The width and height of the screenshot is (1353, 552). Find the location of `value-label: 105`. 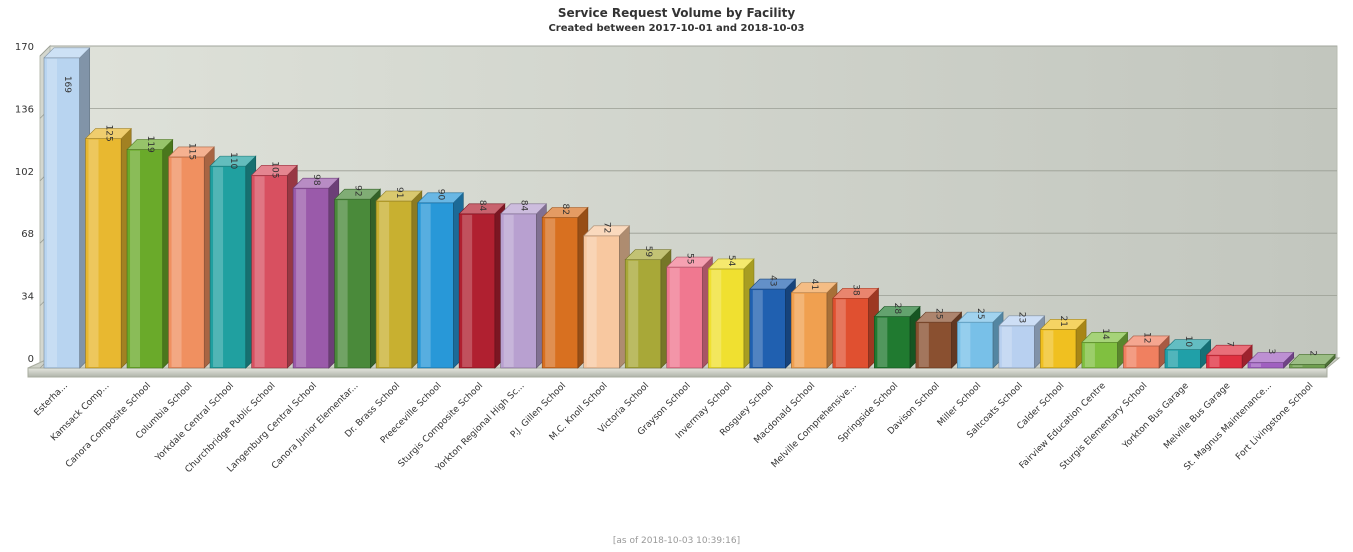

value-label: 105 is located at coordinates (274, 169).